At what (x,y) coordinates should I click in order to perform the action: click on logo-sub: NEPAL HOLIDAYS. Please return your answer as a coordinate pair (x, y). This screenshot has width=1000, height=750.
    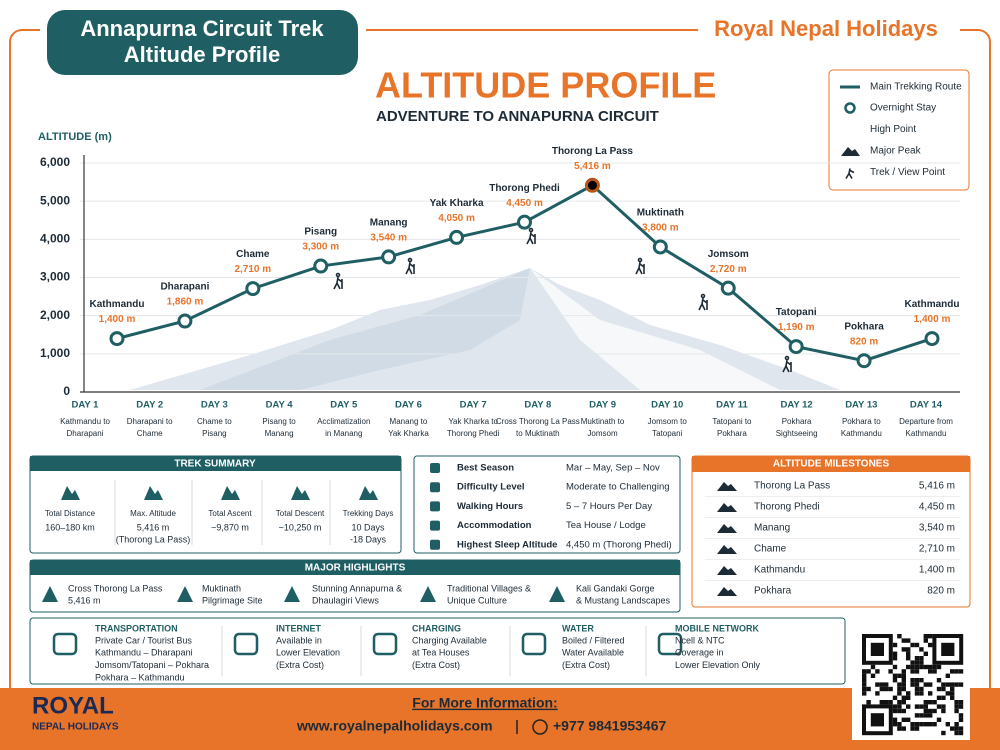
    Looking at the image, I should click on (75, 727).